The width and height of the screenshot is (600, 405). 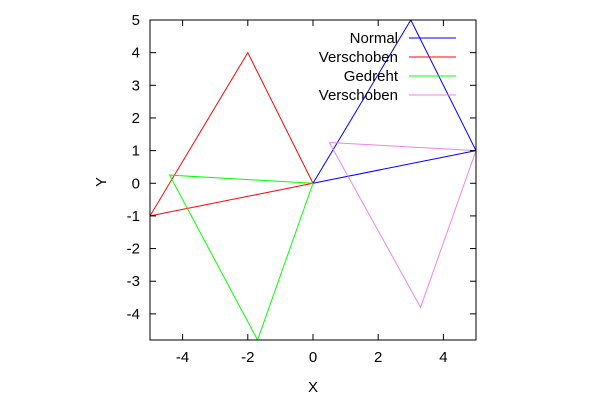 What do you see at coordinates (247, 357) in the screenshot?
I see `x-tick-label: -2` at bounding box center [247, 357].